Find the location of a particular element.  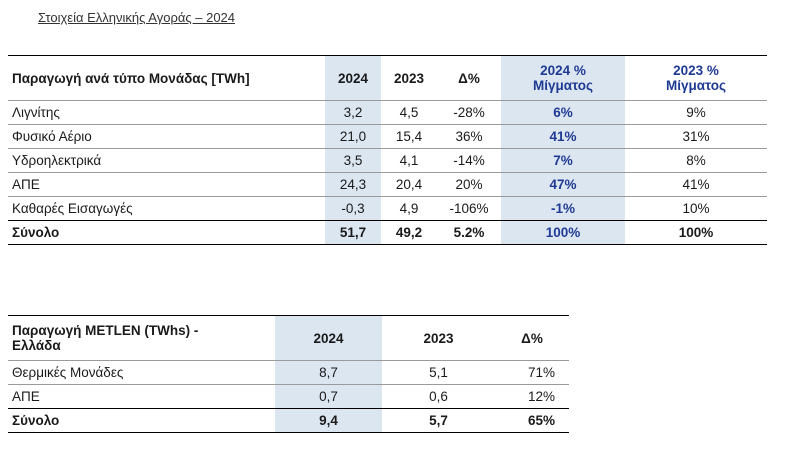

header-mix-2023-line1: 2023 % is located at coordinates (696, 70).